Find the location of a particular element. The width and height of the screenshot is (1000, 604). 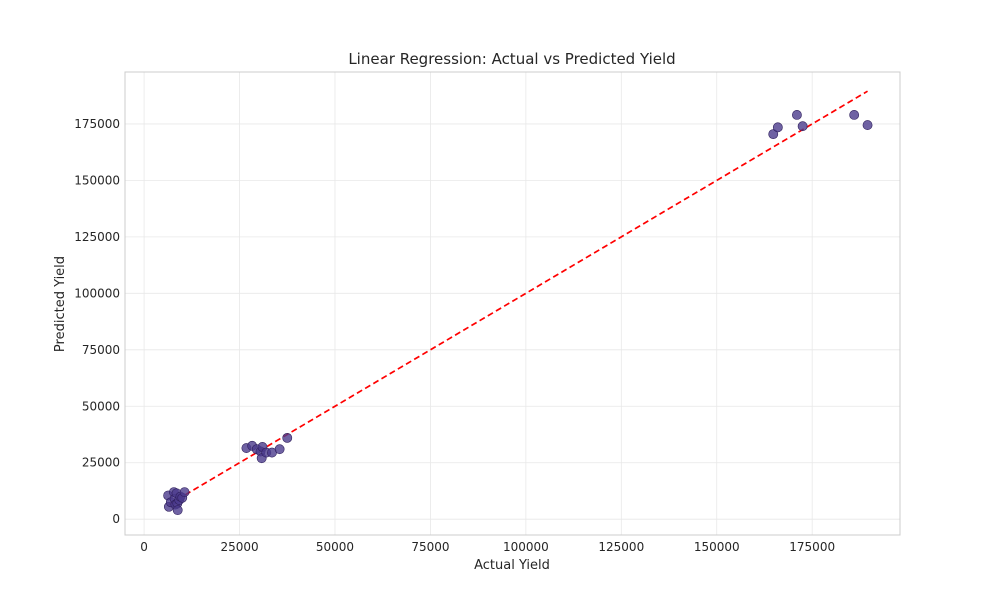

x-tick-label: 75000 is located at coordinates (430, 547).